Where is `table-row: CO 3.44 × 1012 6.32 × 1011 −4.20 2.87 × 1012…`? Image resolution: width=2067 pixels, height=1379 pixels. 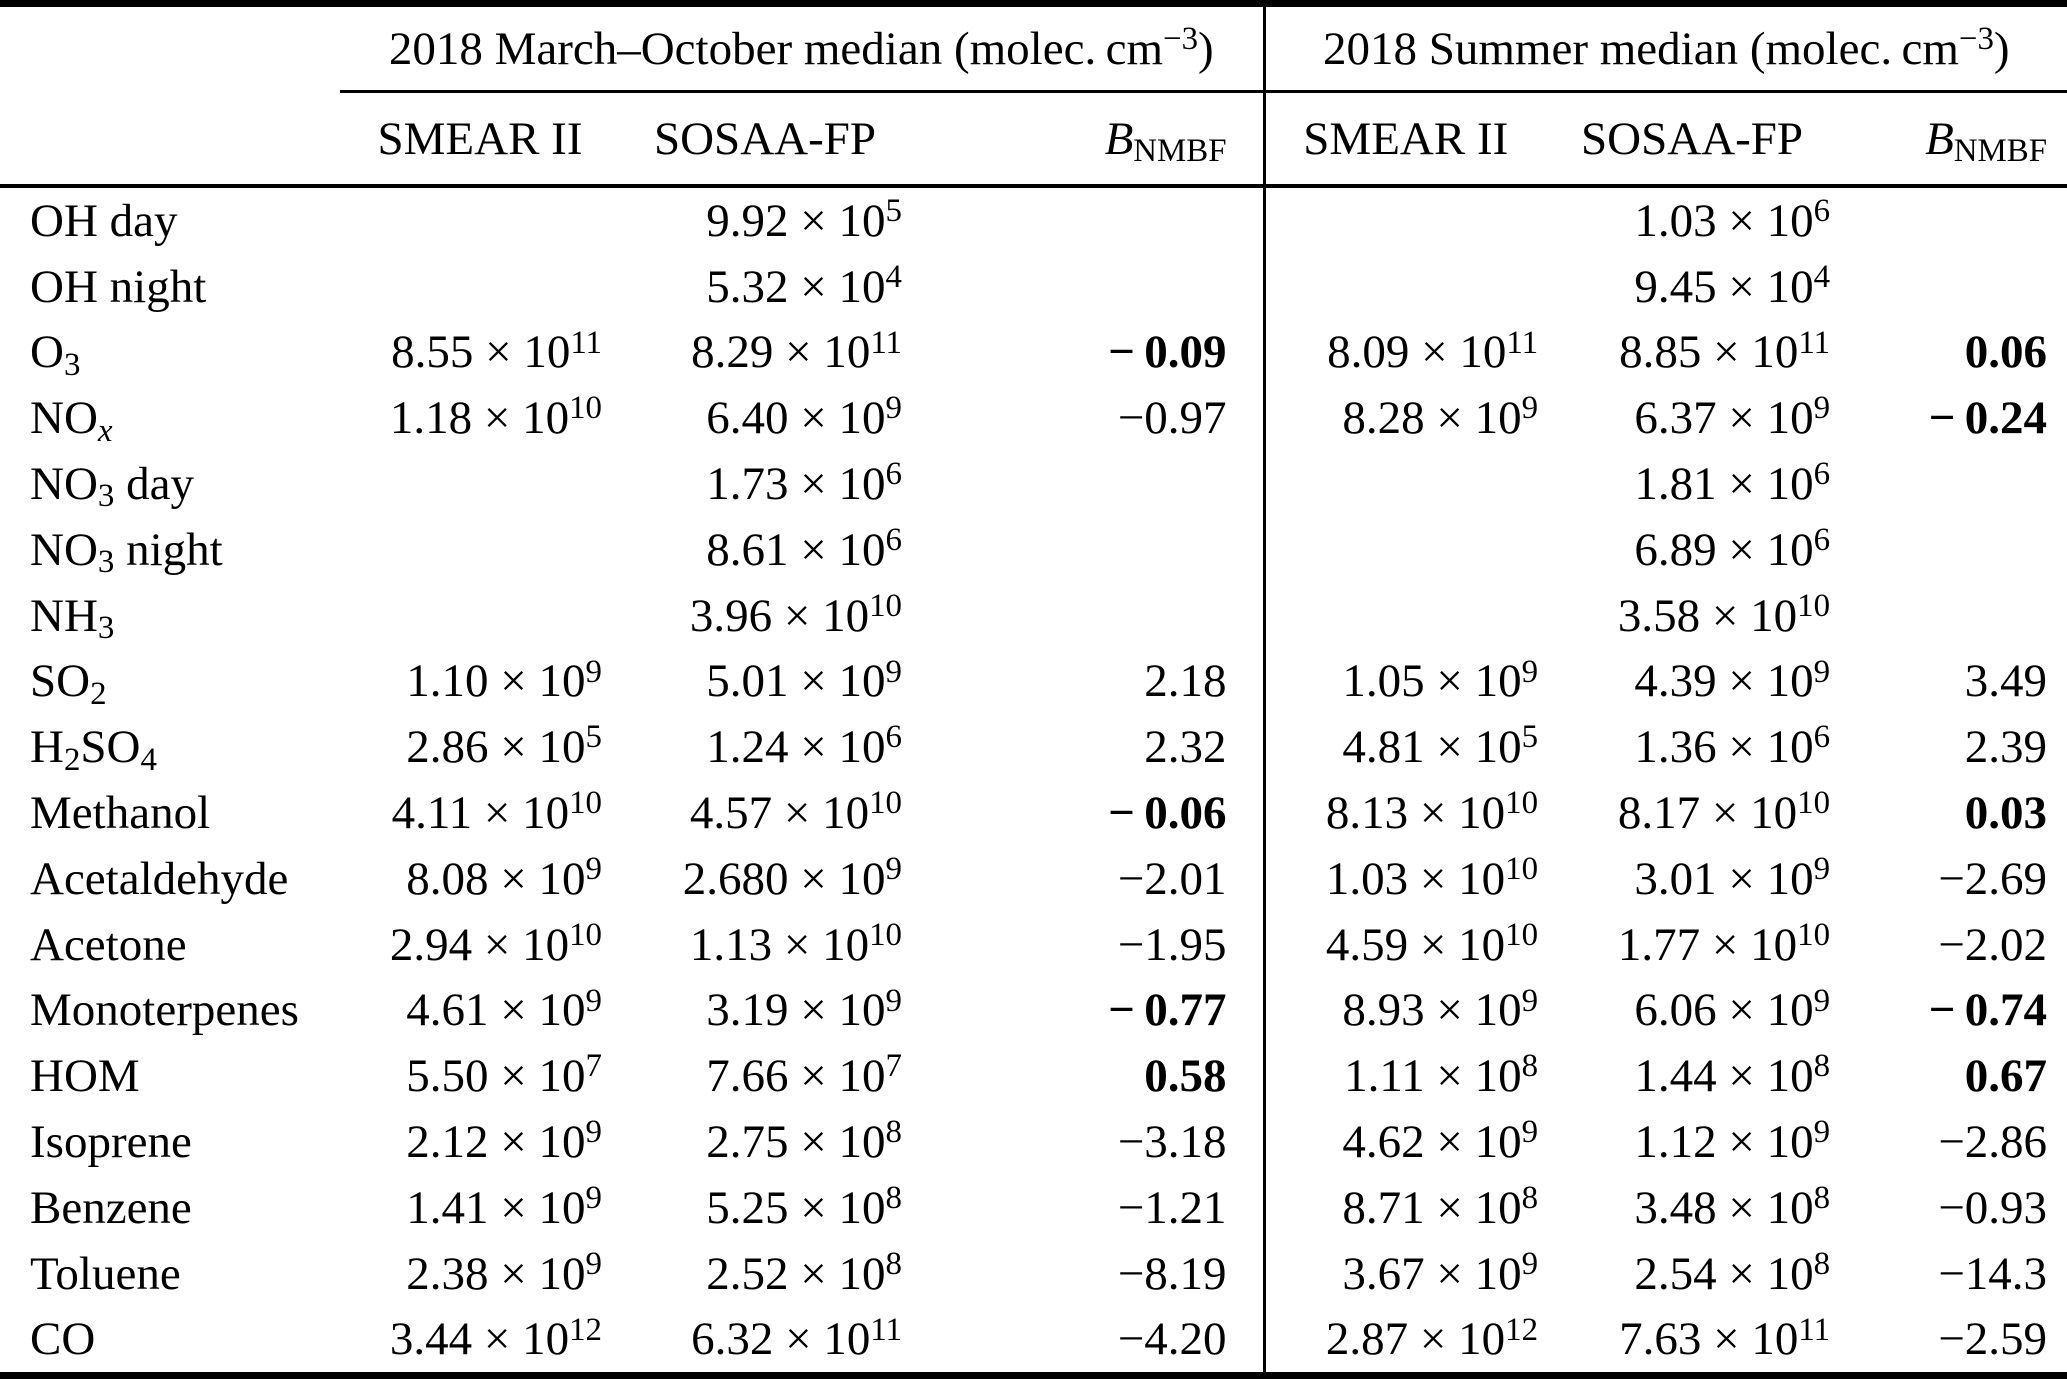
table-row: CO 3.44 × 1012 6.32 × 1011 −4.20 2.87 × 1012… is located at coordinates (1033, 1341).